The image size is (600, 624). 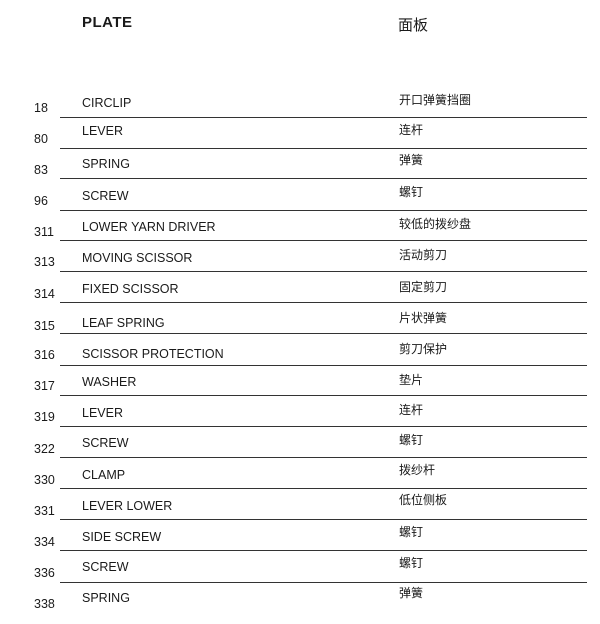 I want to click on part-number: 80, so click(x=41, y=139).